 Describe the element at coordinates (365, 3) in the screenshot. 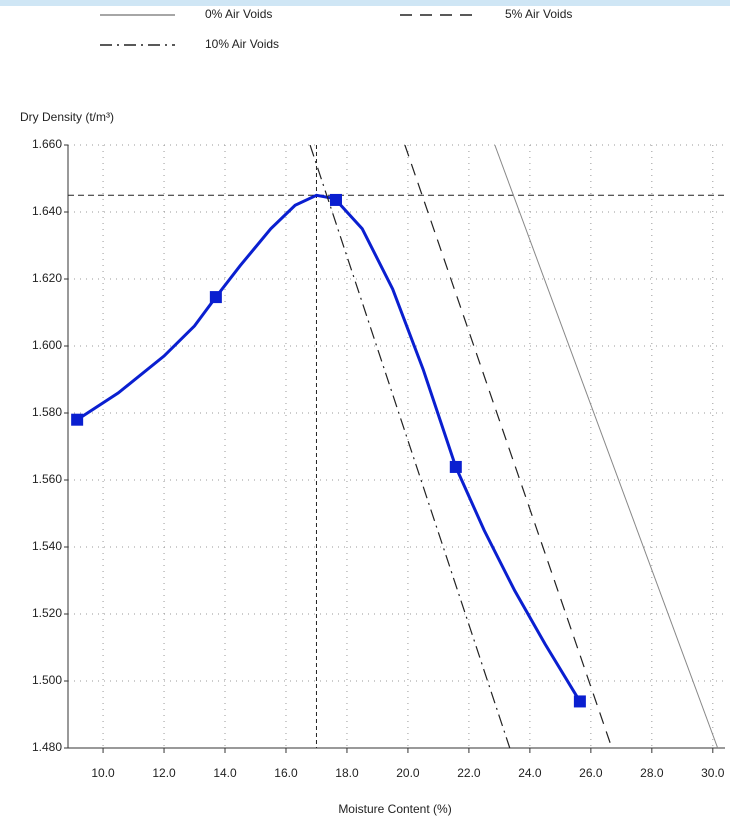

I see `title-strip` at that location.